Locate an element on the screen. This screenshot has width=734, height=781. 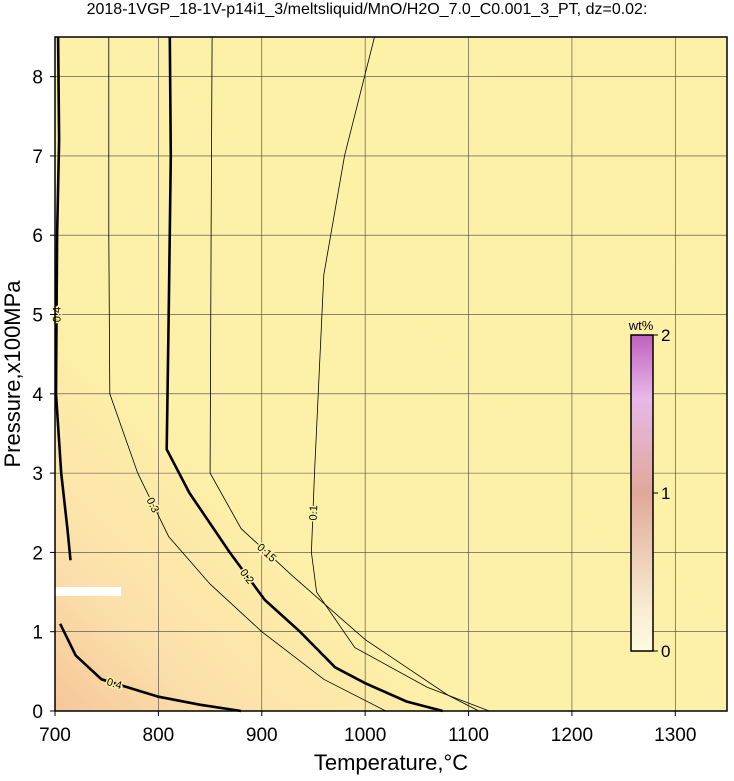
y-tick-label: 5 is located at coordinates (37, 316).